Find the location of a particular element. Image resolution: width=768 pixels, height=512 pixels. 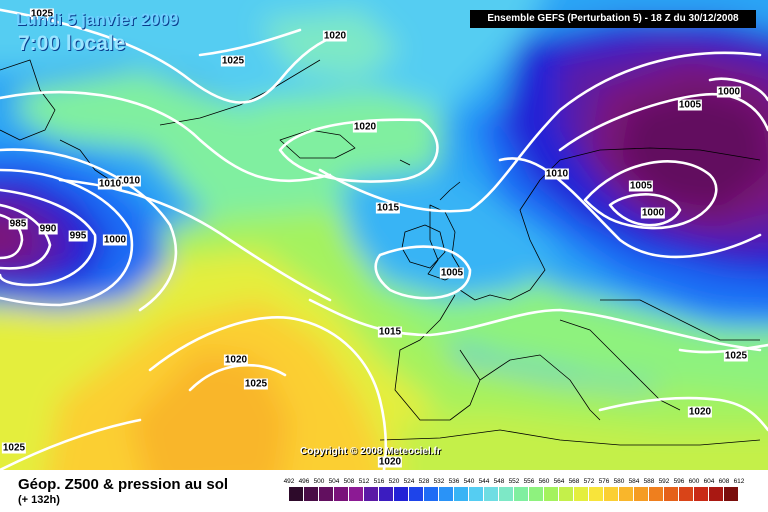

color-scale-tick-label: 560 is located at coordinates (544, 481).